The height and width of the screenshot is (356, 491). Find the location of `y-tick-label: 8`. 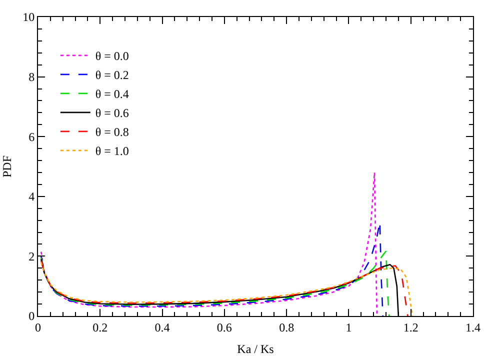

y-tick-label: 8 is located at coordinates (31, 77).